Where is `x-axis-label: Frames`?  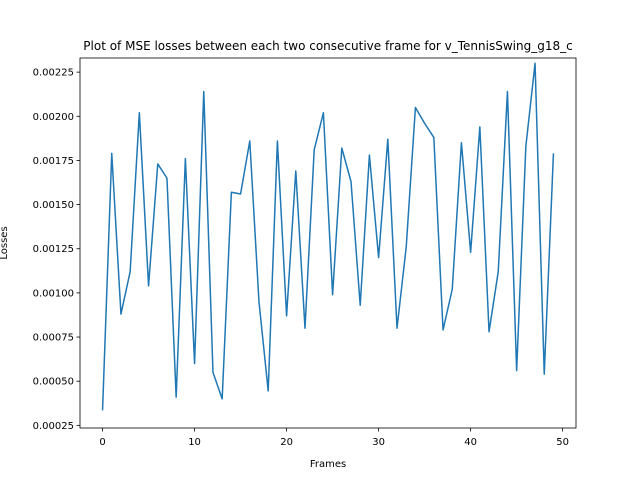 x-axis-label: Frames is located at coordinates (328, 464).